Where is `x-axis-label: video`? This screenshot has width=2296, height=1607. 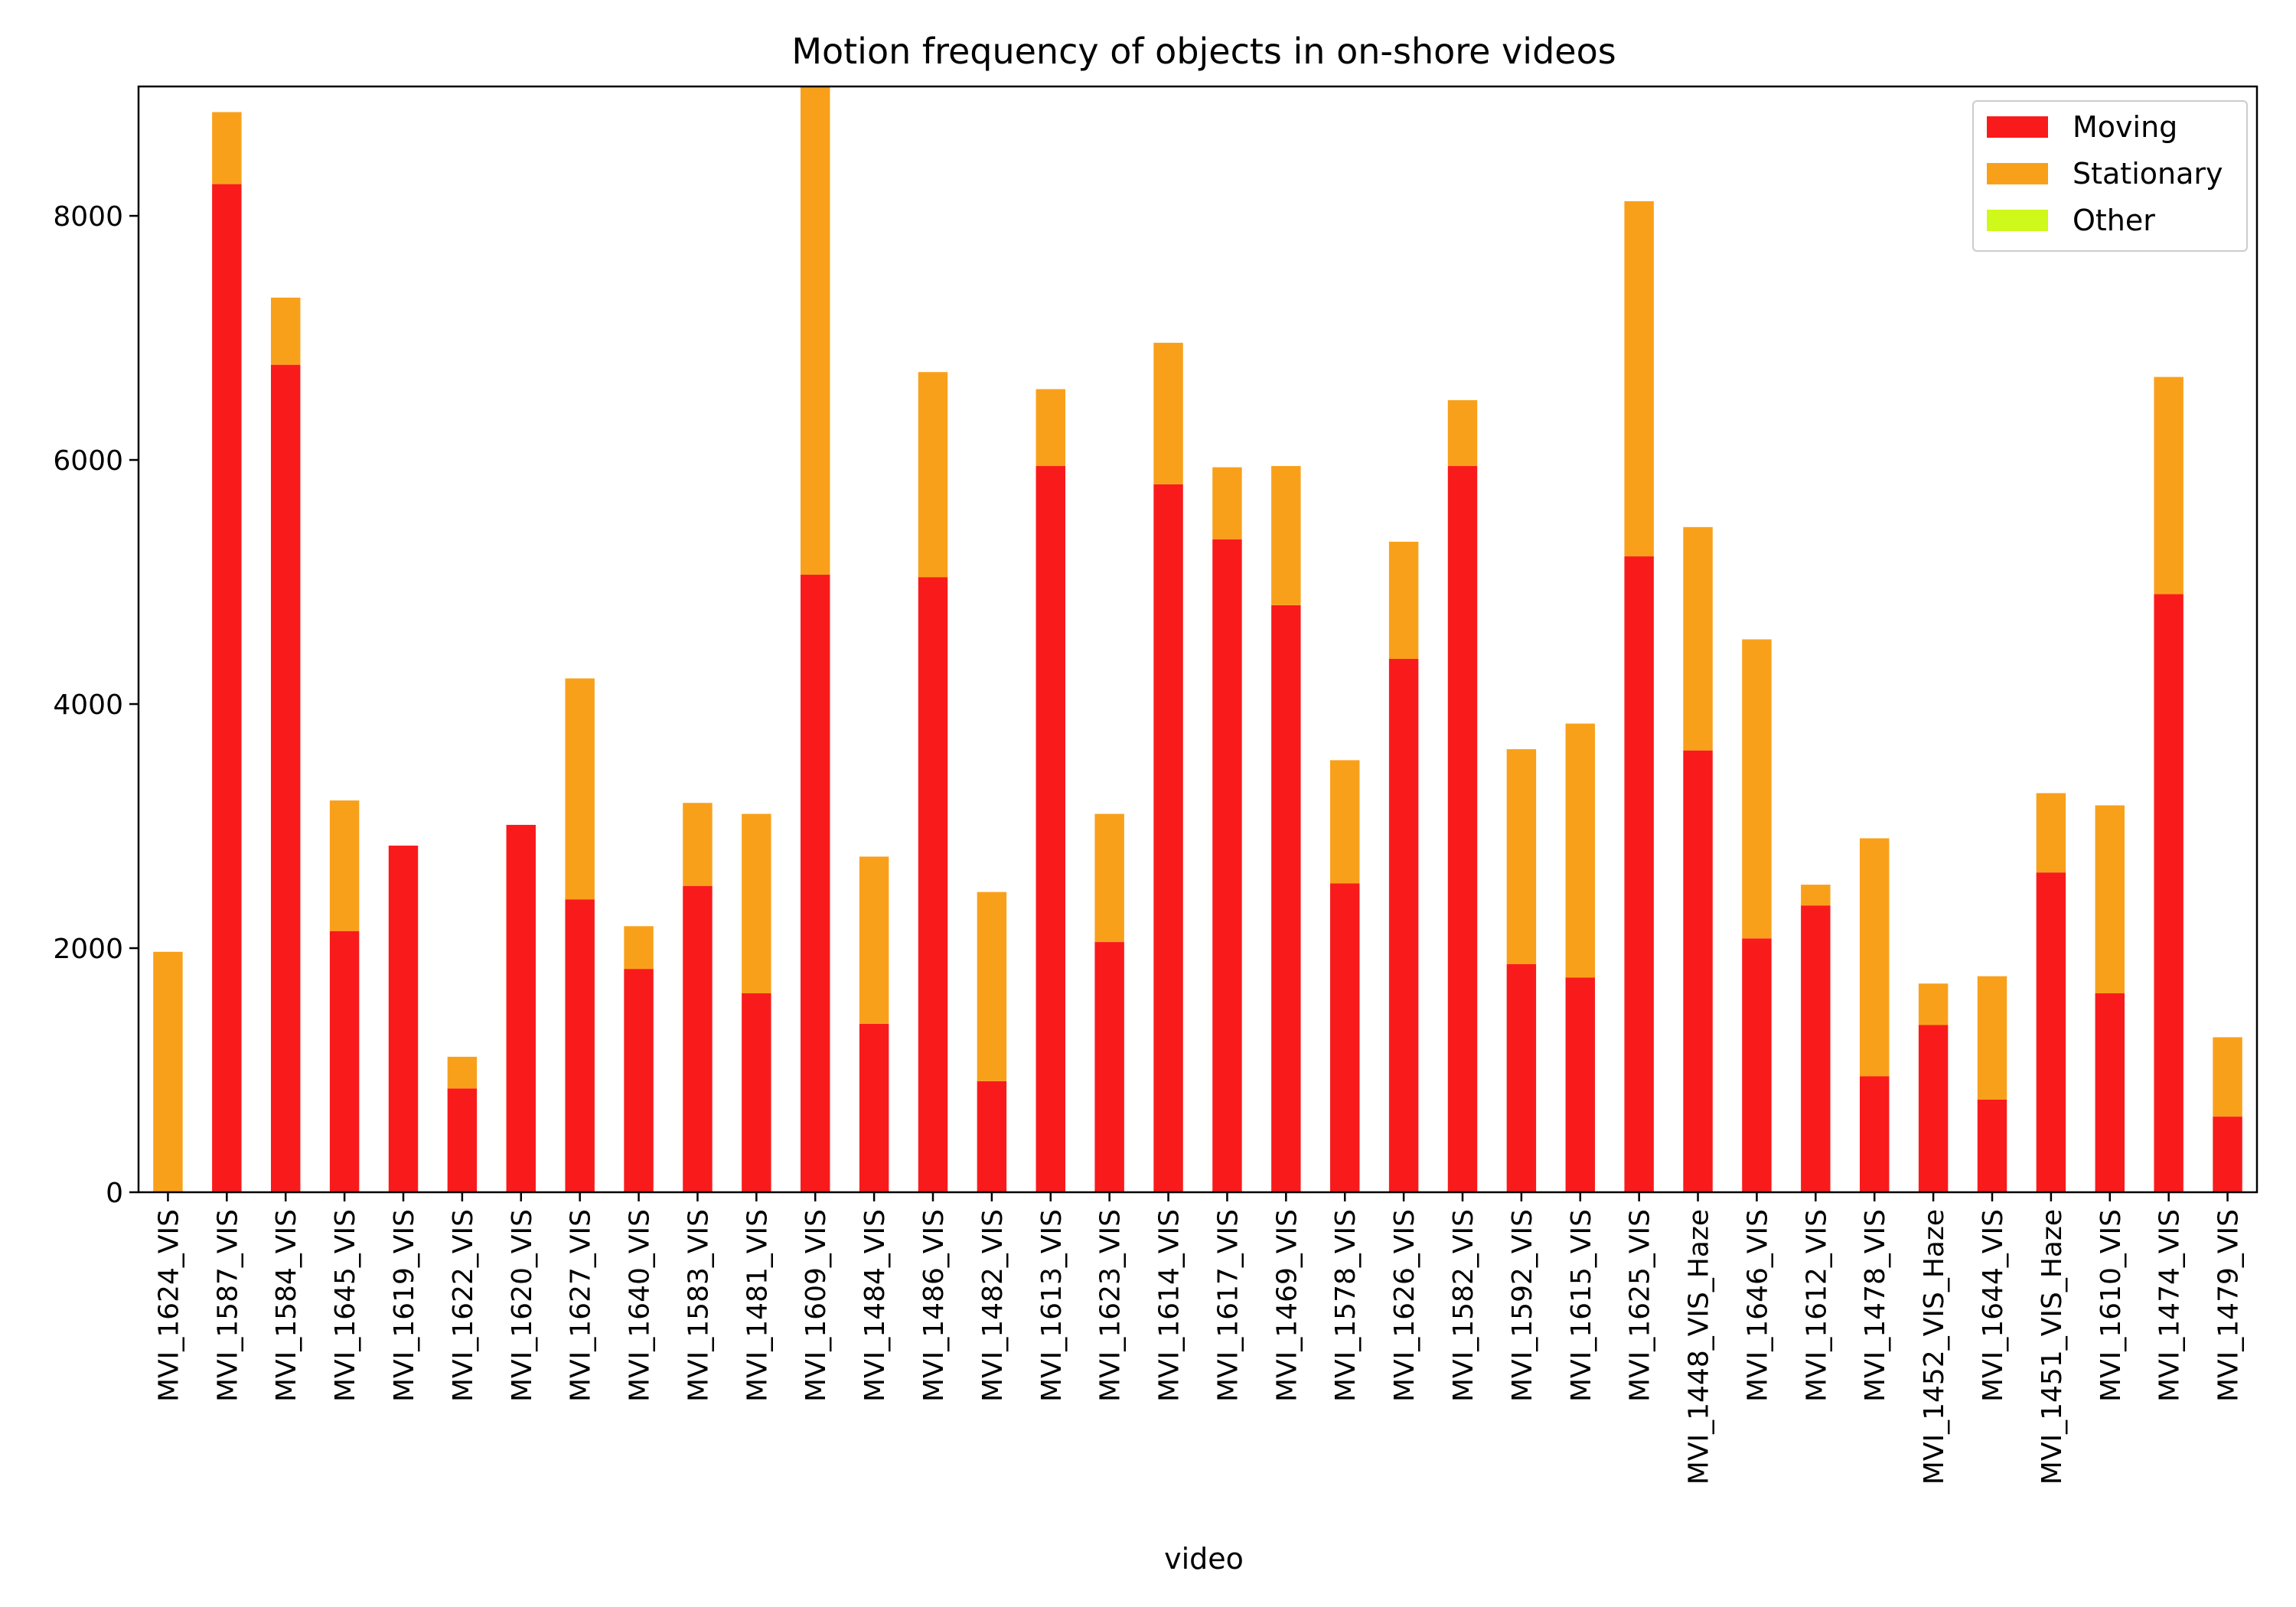
x-axis-label: video is located at coordinates (1204, 1559).